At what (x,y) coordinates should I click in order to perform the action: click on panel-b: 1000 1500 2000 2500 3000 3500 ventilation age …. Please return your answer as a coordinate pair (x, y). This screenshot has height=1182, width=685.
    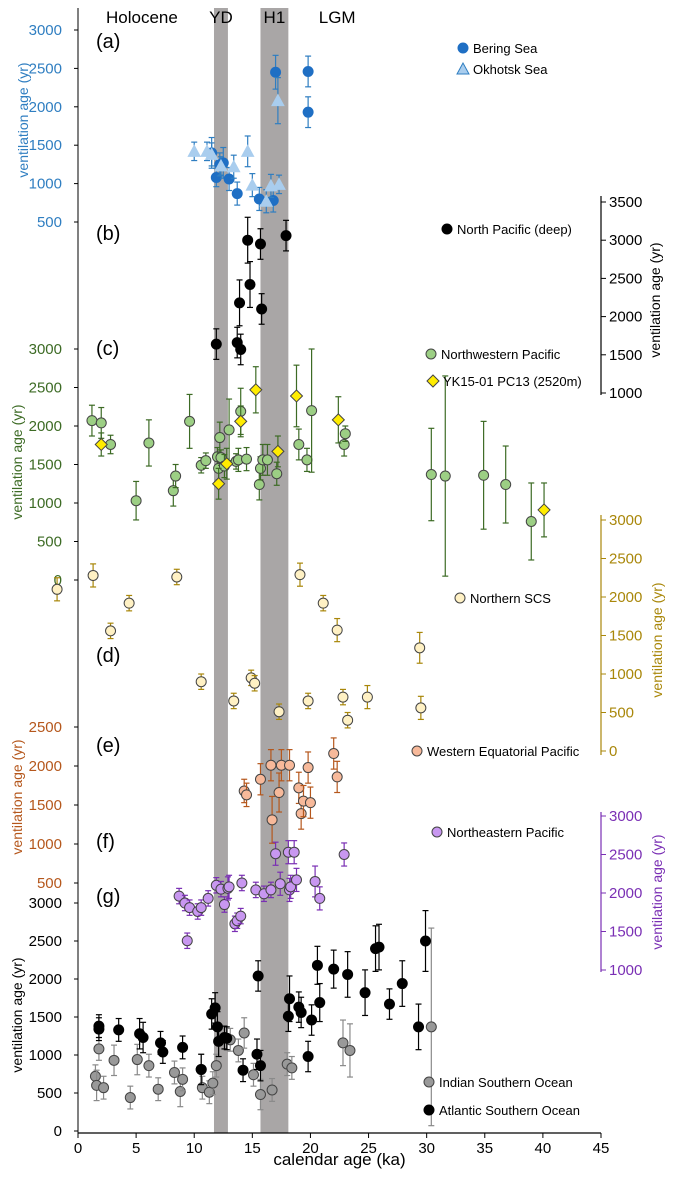
    Looking at the image, I should click on (379, 298).